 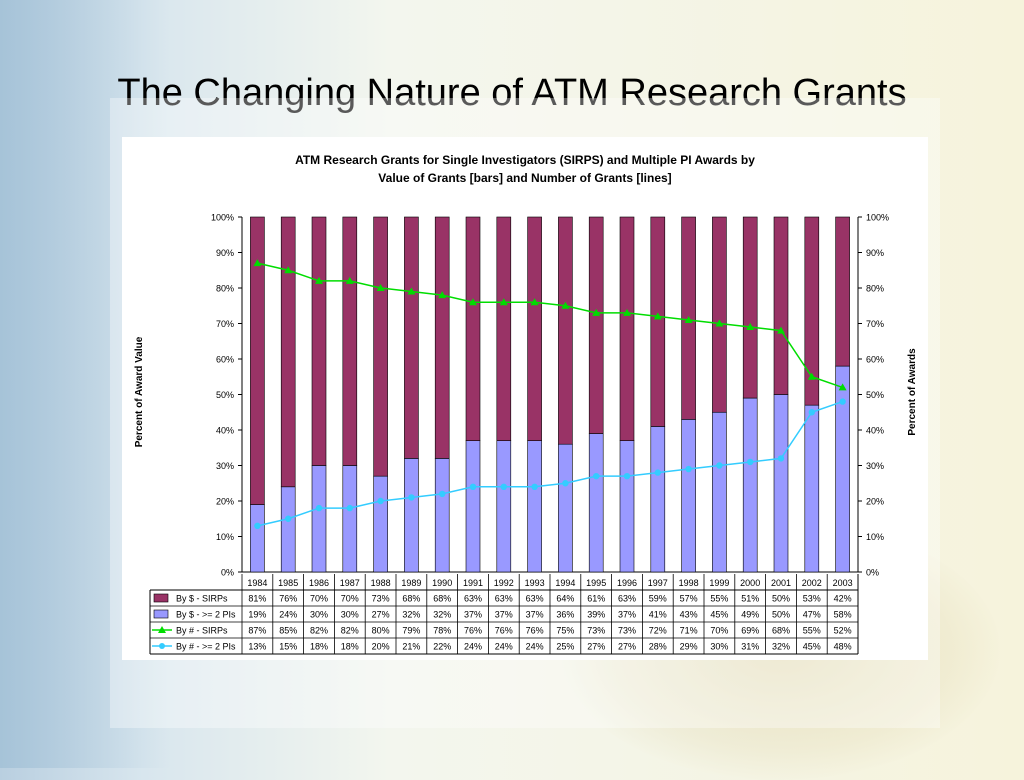 What do you see at coordinates (504, 583) in the screenshot?
I see `category-label: 1992` at bounding box center [504, 583].